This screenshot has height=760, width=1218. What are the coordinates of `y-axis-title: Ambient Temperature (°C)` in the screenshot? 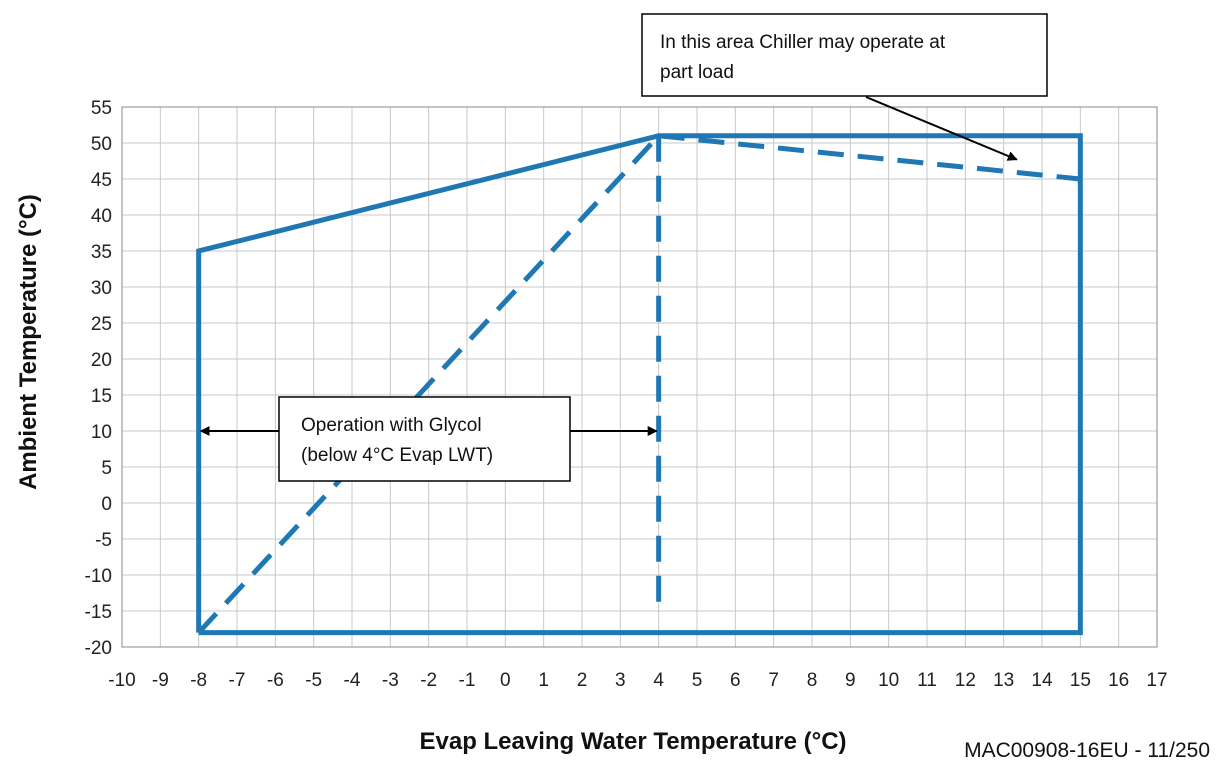 It's located at (28, 342).